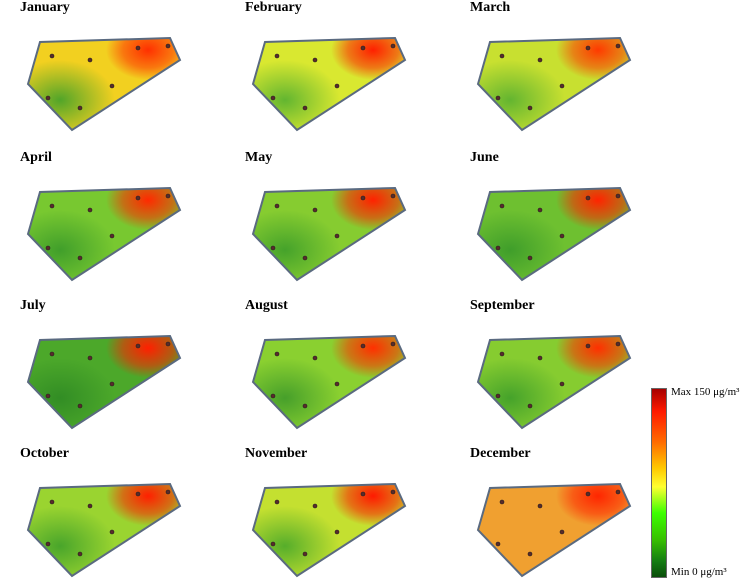 Image resolution: width=749 pixels, height=588 pixels. I want to click on month-panel-august: August, so click(360, 369).